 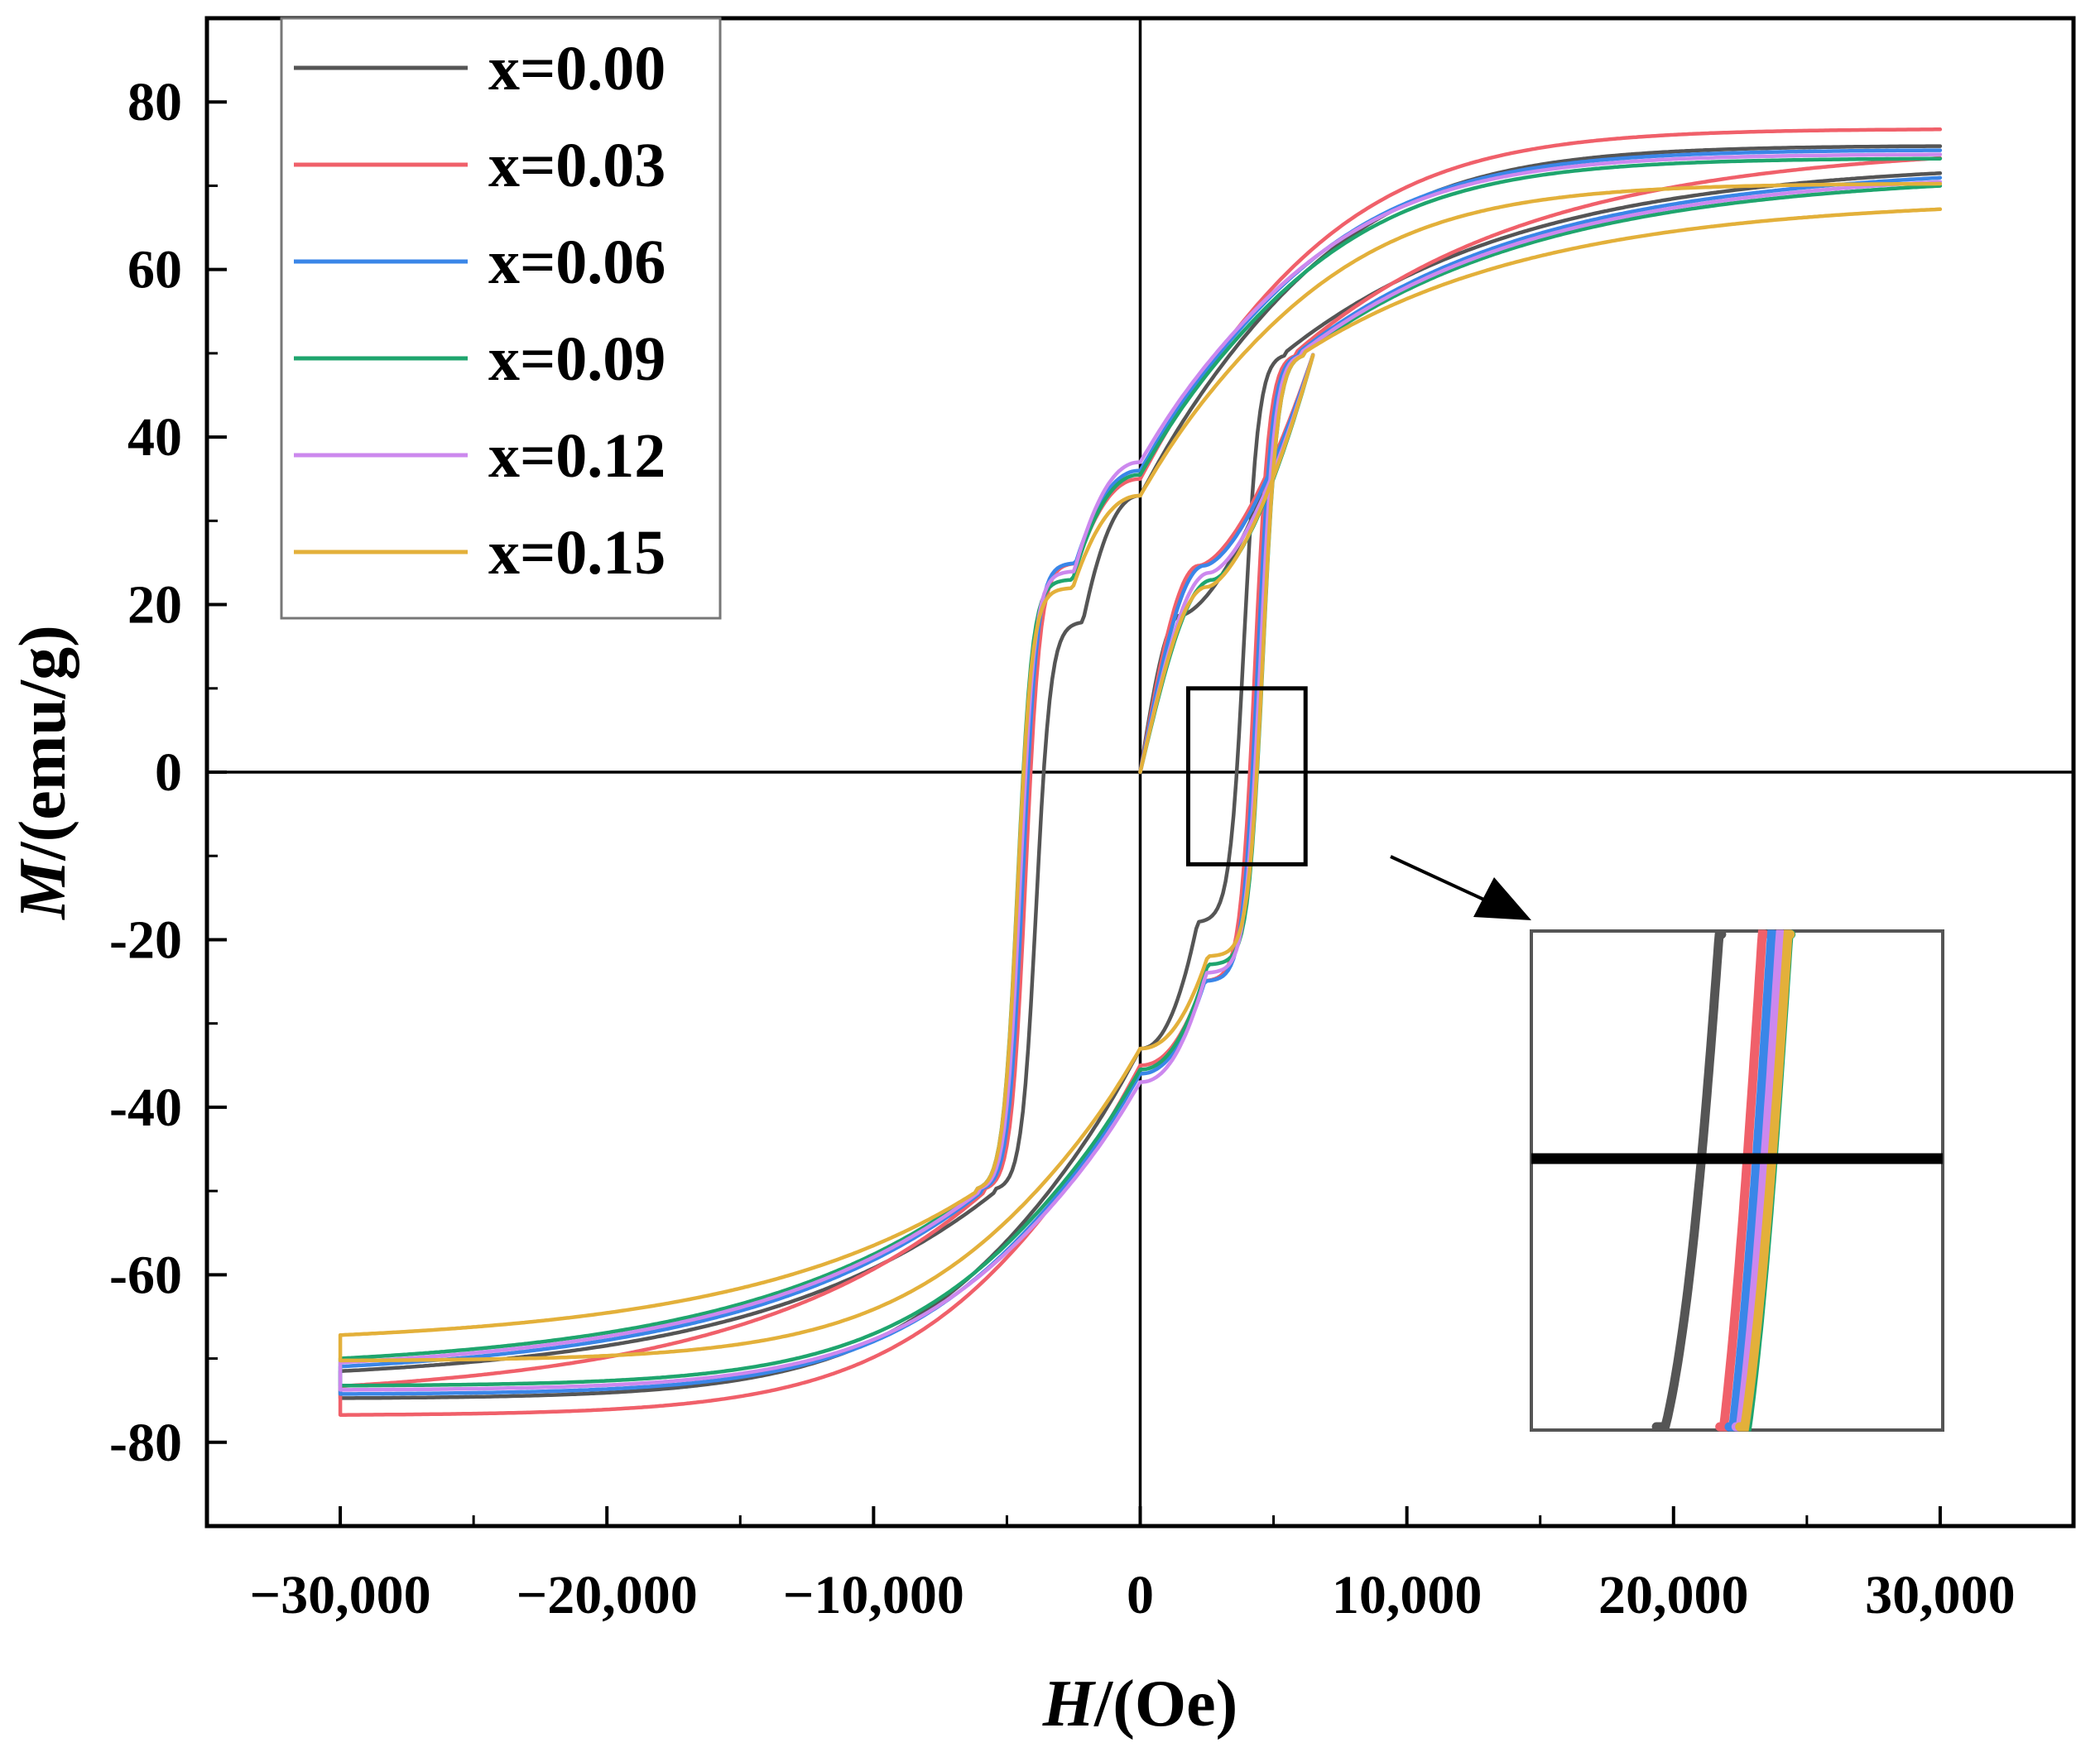 I want to click on legend: x=0.00 x=0.03 x=0.06 x=0.09 x=0.12 x=0.15, so click(x=501, y=318).